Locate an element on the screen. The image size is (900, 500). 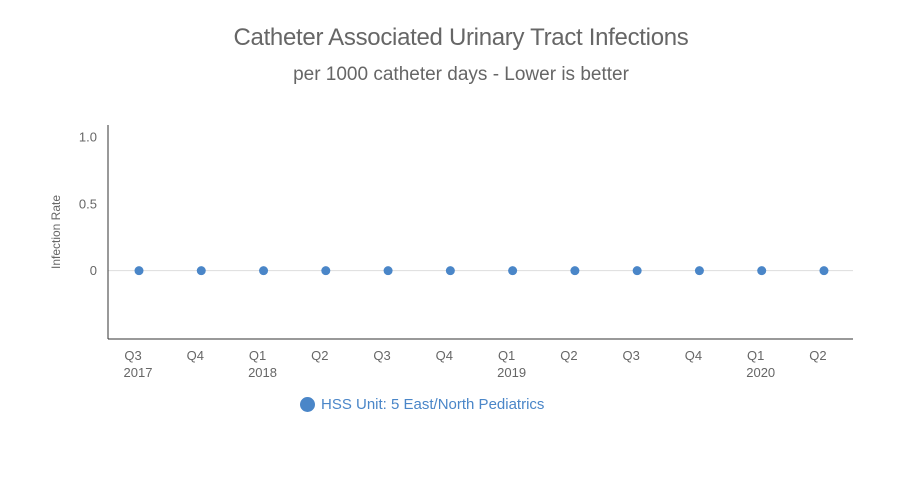
x-tick-label-year: 2020 is located at coordinates (760, 372).